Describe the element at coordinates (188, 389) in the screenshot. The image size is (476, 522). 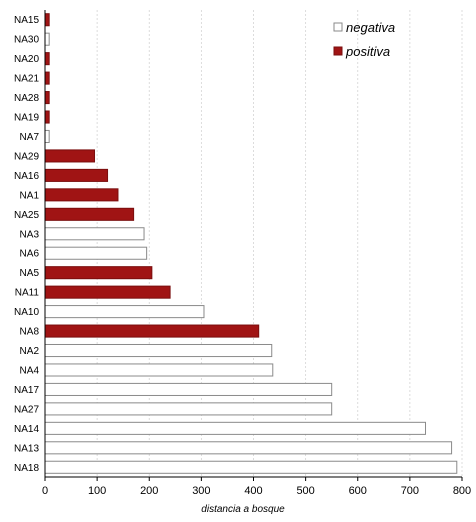
I see `bar-NA17` at that location.